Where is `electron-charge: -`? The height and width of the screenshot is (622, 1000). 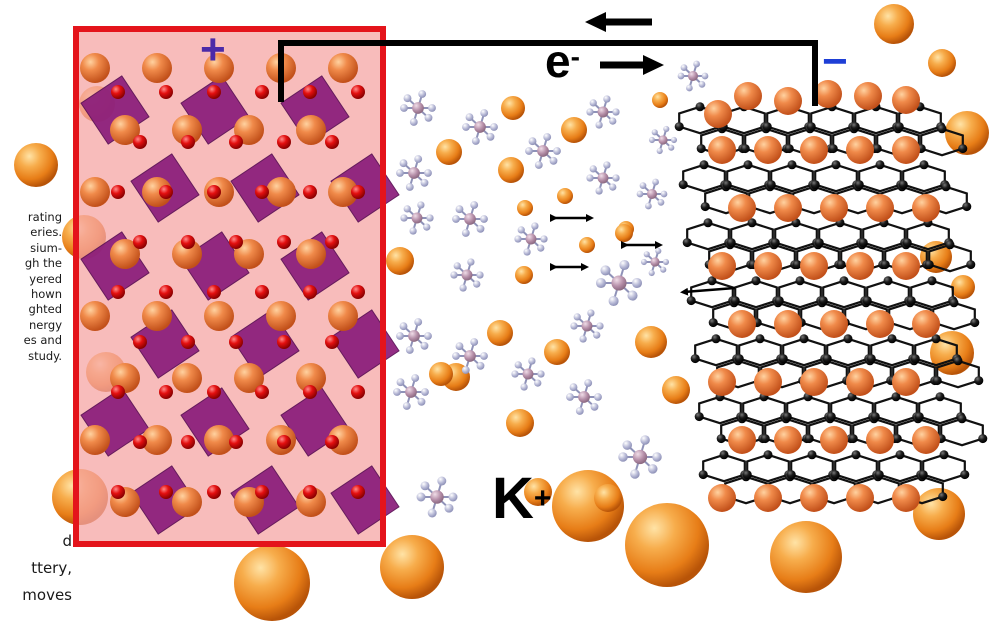 electron-charge: - is located at coordinates (575, 56).